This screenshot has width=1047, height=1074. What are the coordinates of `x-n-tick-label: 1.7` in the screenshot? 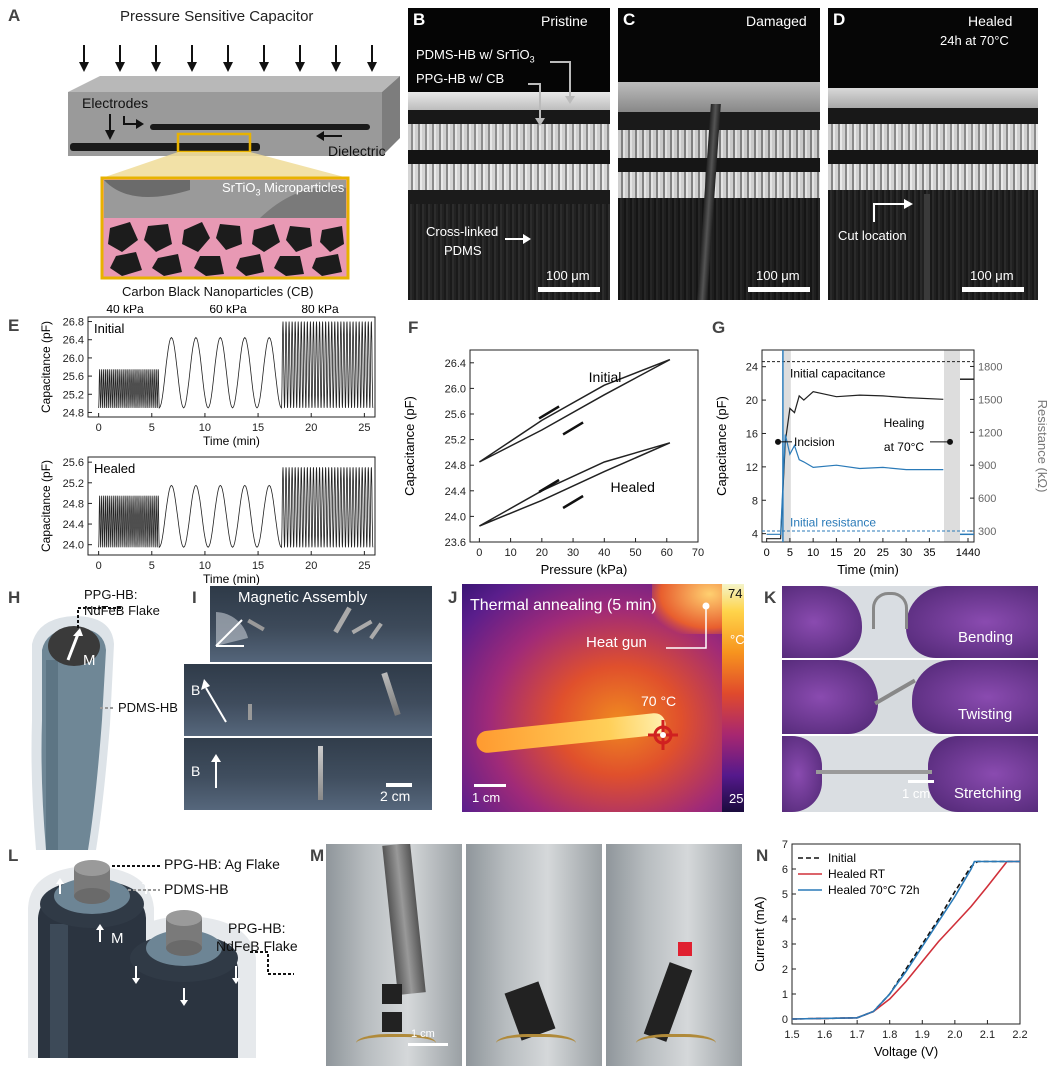 It's located at (856, 1035).